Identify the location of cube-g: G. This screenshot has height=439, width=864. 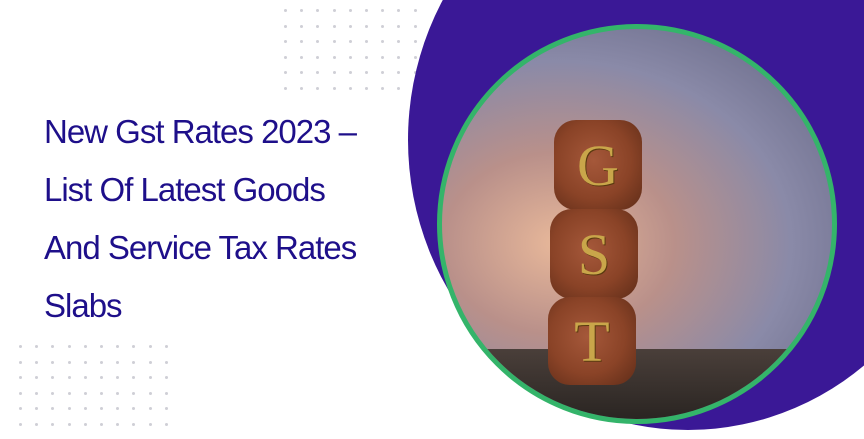
(598, 165).